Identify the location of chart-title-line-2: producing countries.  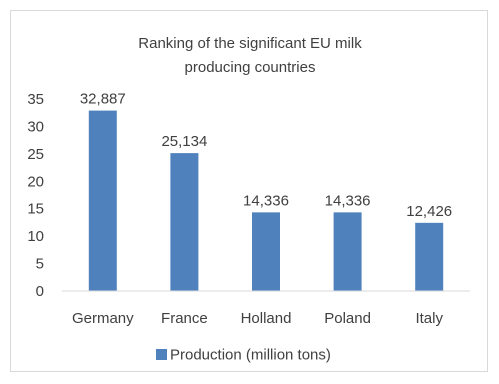
(250, 67).